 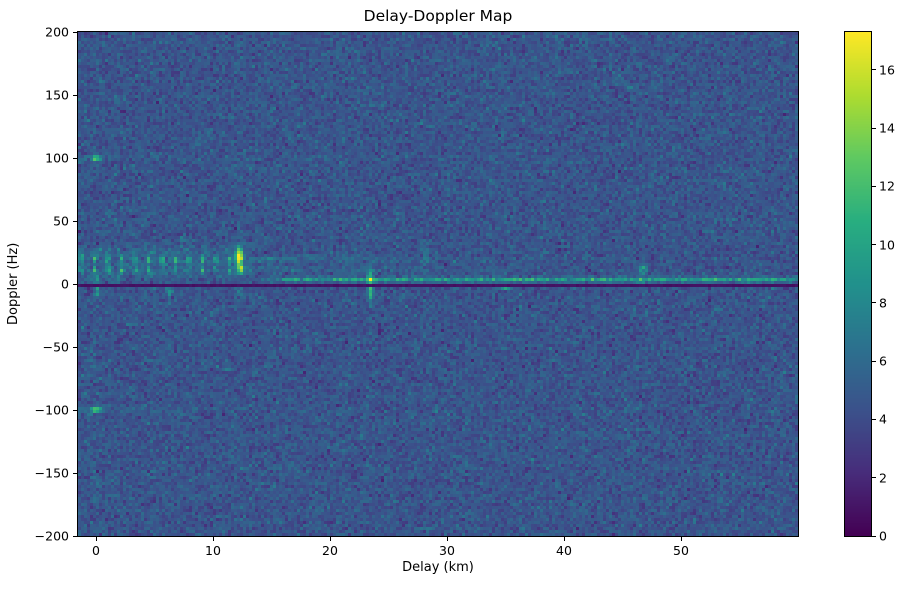 What do you see at coordinates (57, 32) in the screenshot?
I see `y-tick-label: 200` at bounding box center [57, 32].